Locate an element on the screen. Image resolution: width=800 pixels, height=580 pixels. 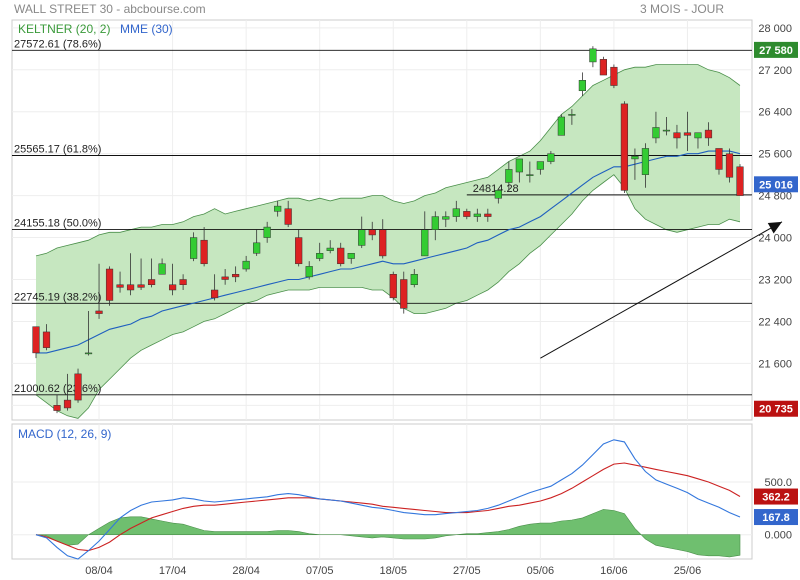
support-label: 24814.28 is located at coordinates (496, 189).